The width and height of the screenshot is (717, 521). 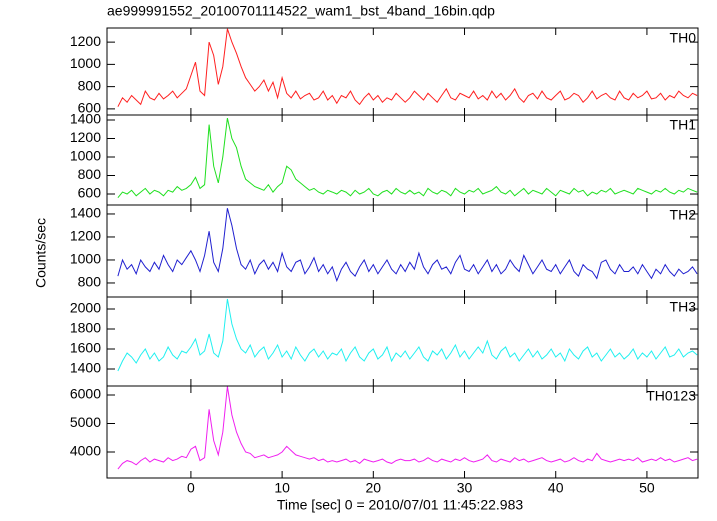 What do you see at coordinates (683, 307) in the screenshot?
I see `panel-label: TH3` at bounding box center [683, 307].